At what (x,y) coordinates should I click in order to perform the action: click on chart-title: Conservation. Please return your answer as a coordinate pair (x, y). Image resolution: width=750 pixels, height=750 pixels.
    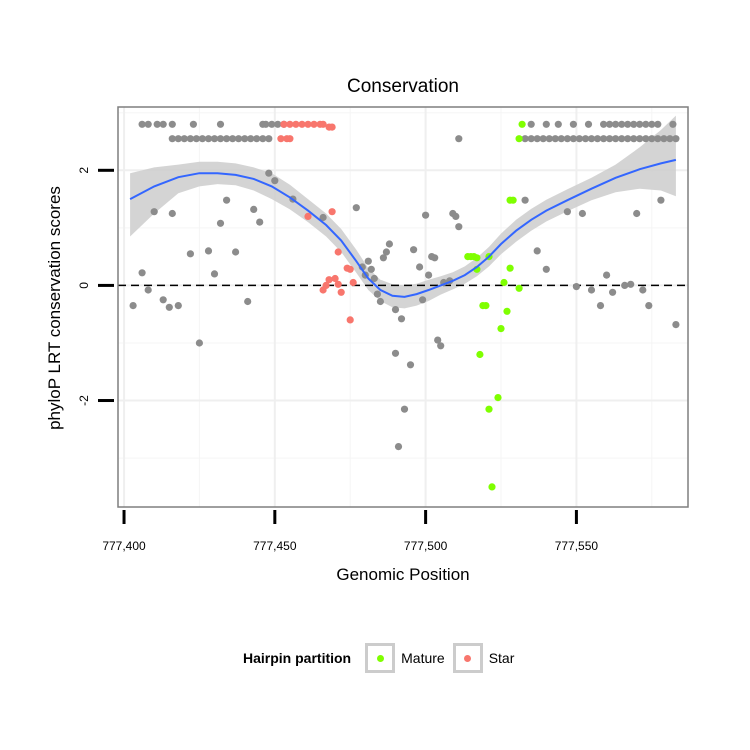
    Looking at the image, I should click on (403, 86).